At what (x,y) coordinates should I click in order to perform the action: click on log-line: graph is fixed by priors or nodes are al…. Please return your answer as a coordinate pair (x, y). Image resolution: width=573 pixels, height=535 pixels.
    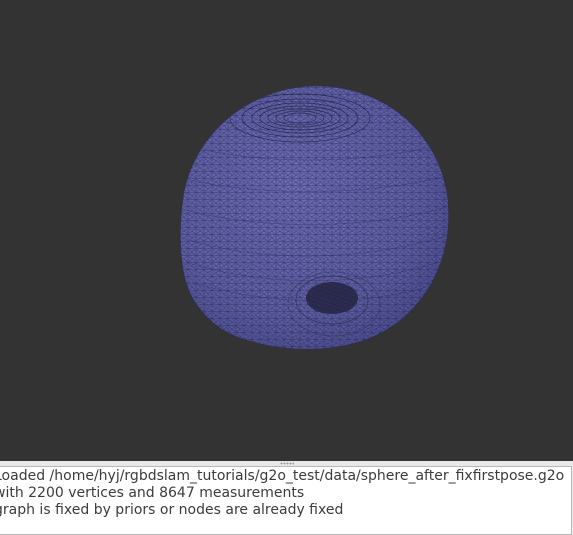
    Looking at the image, I should click on (172, 510).